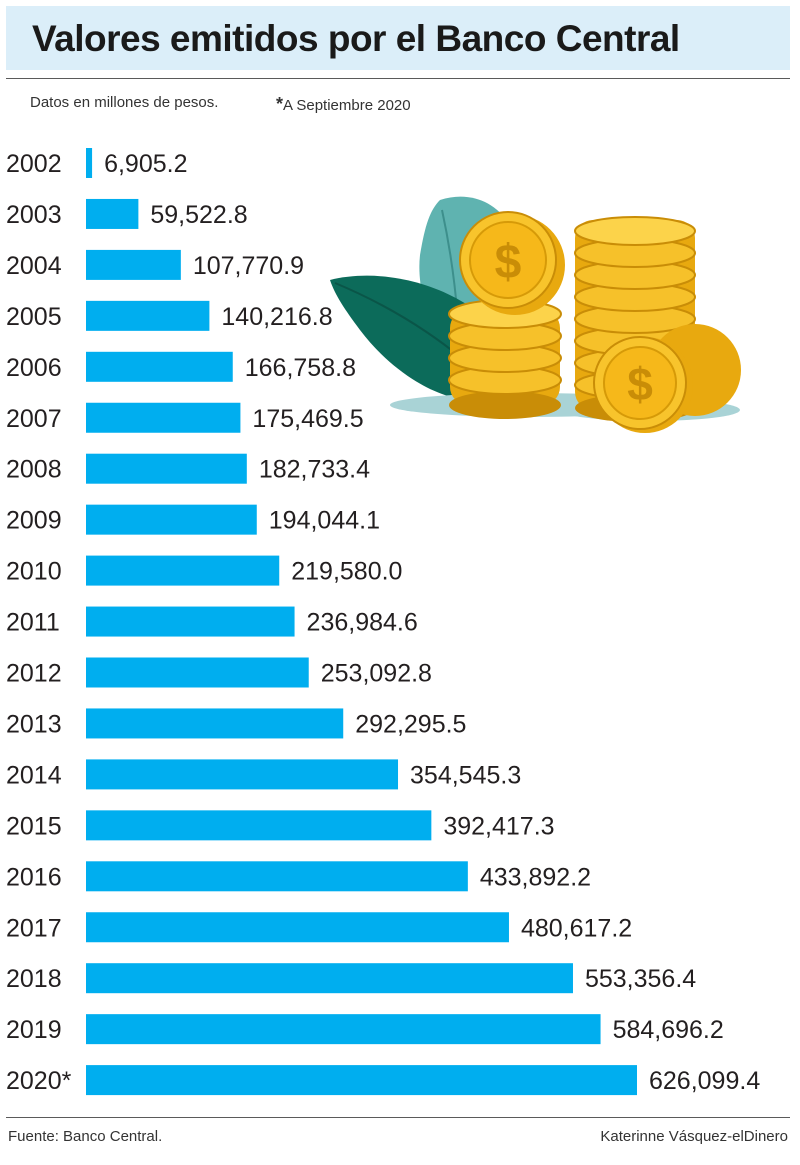  I want to click on category-label: 2013, so click(34, 724).